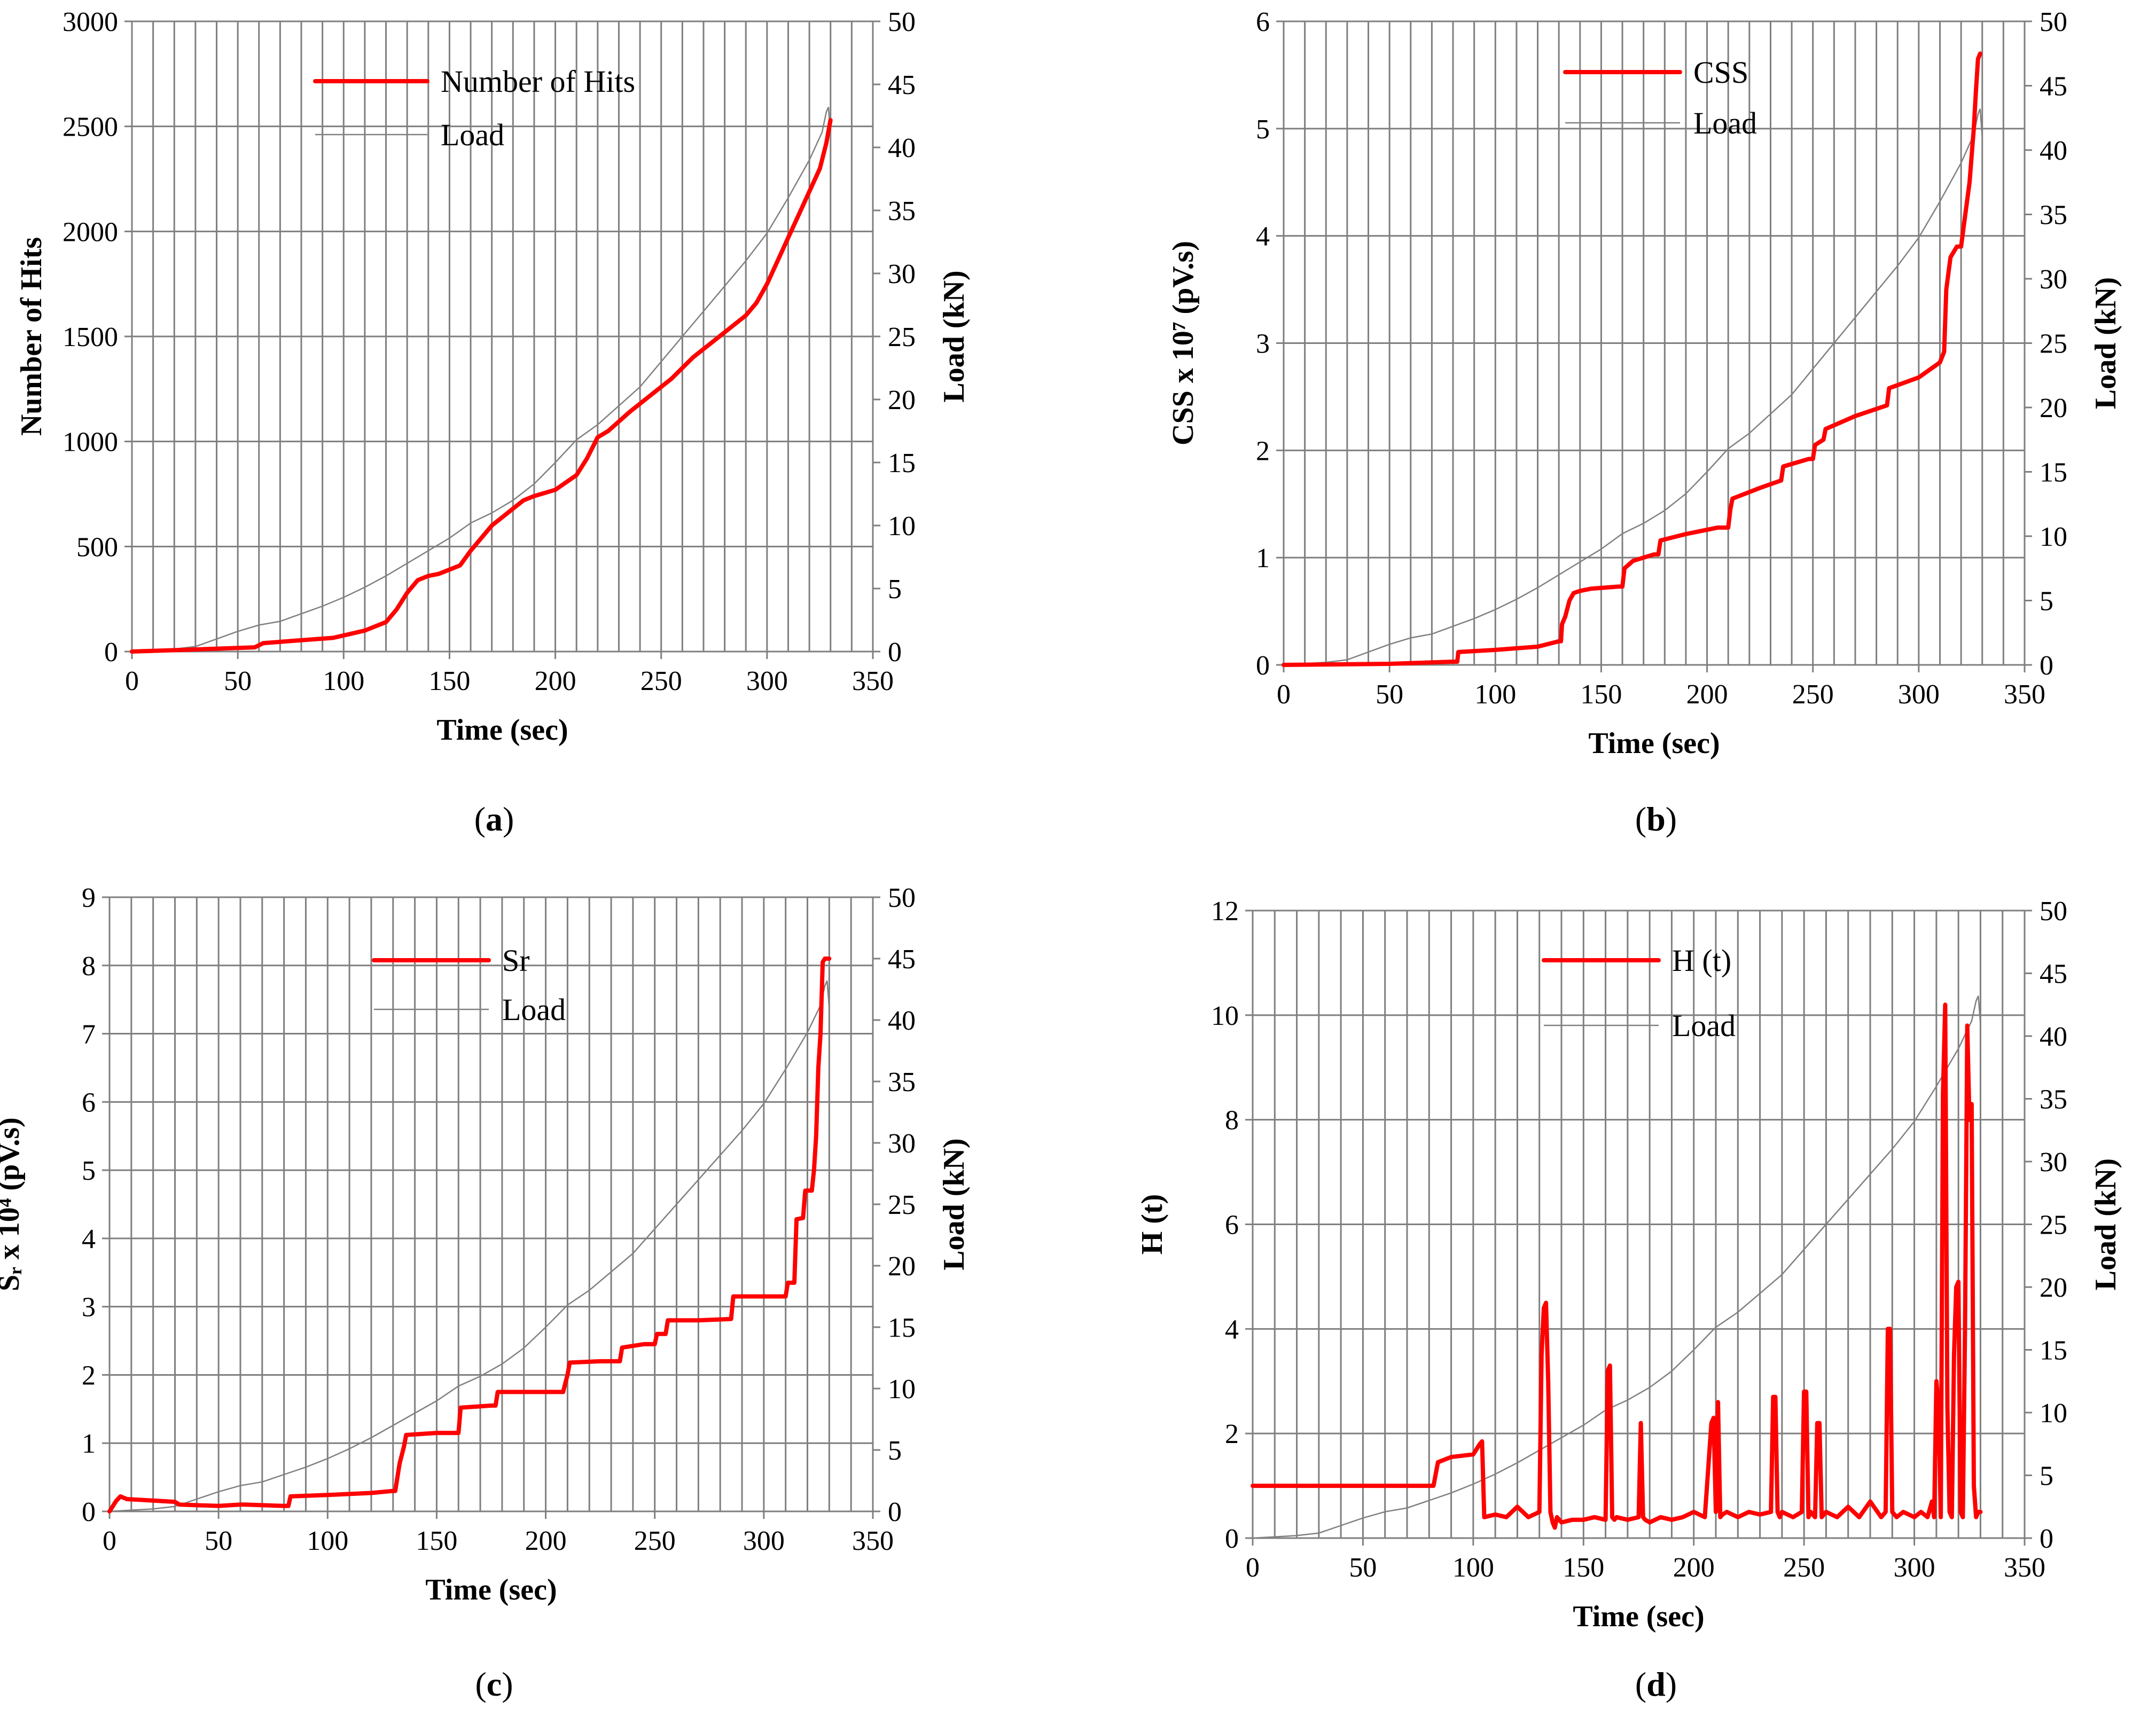  I want to click on chart-c-y-tick-label: 0, so click(89, 1512).